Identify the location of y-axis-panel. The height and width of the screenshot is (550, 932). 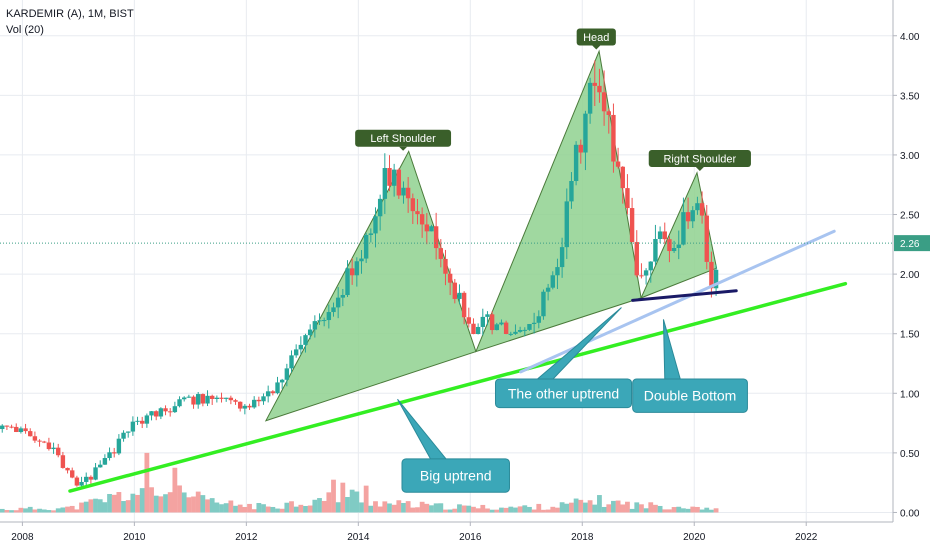
(912, 275).